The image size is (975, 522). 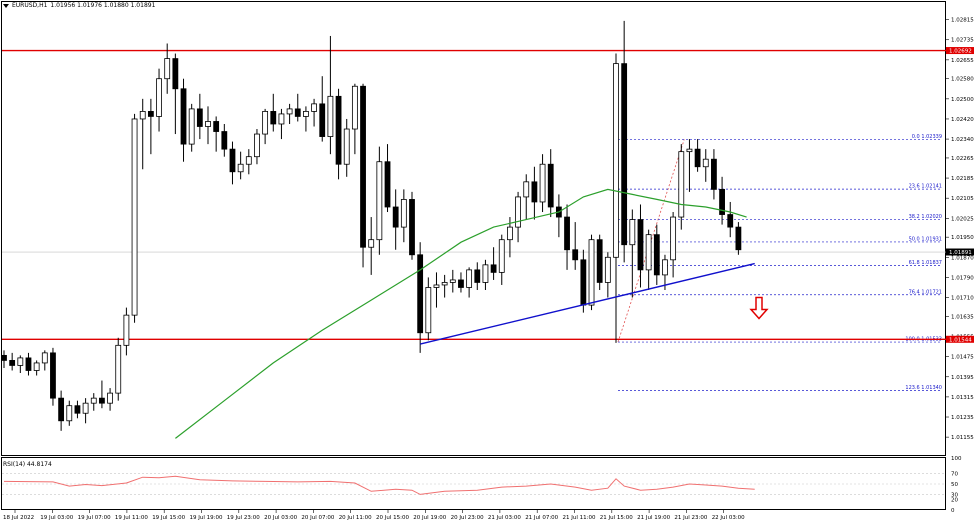 What do you see at coordinates (280, 518) in the screenshot?
I see `time-tick-label: 20 Jul 03:00` at bounding box center [280, 518].